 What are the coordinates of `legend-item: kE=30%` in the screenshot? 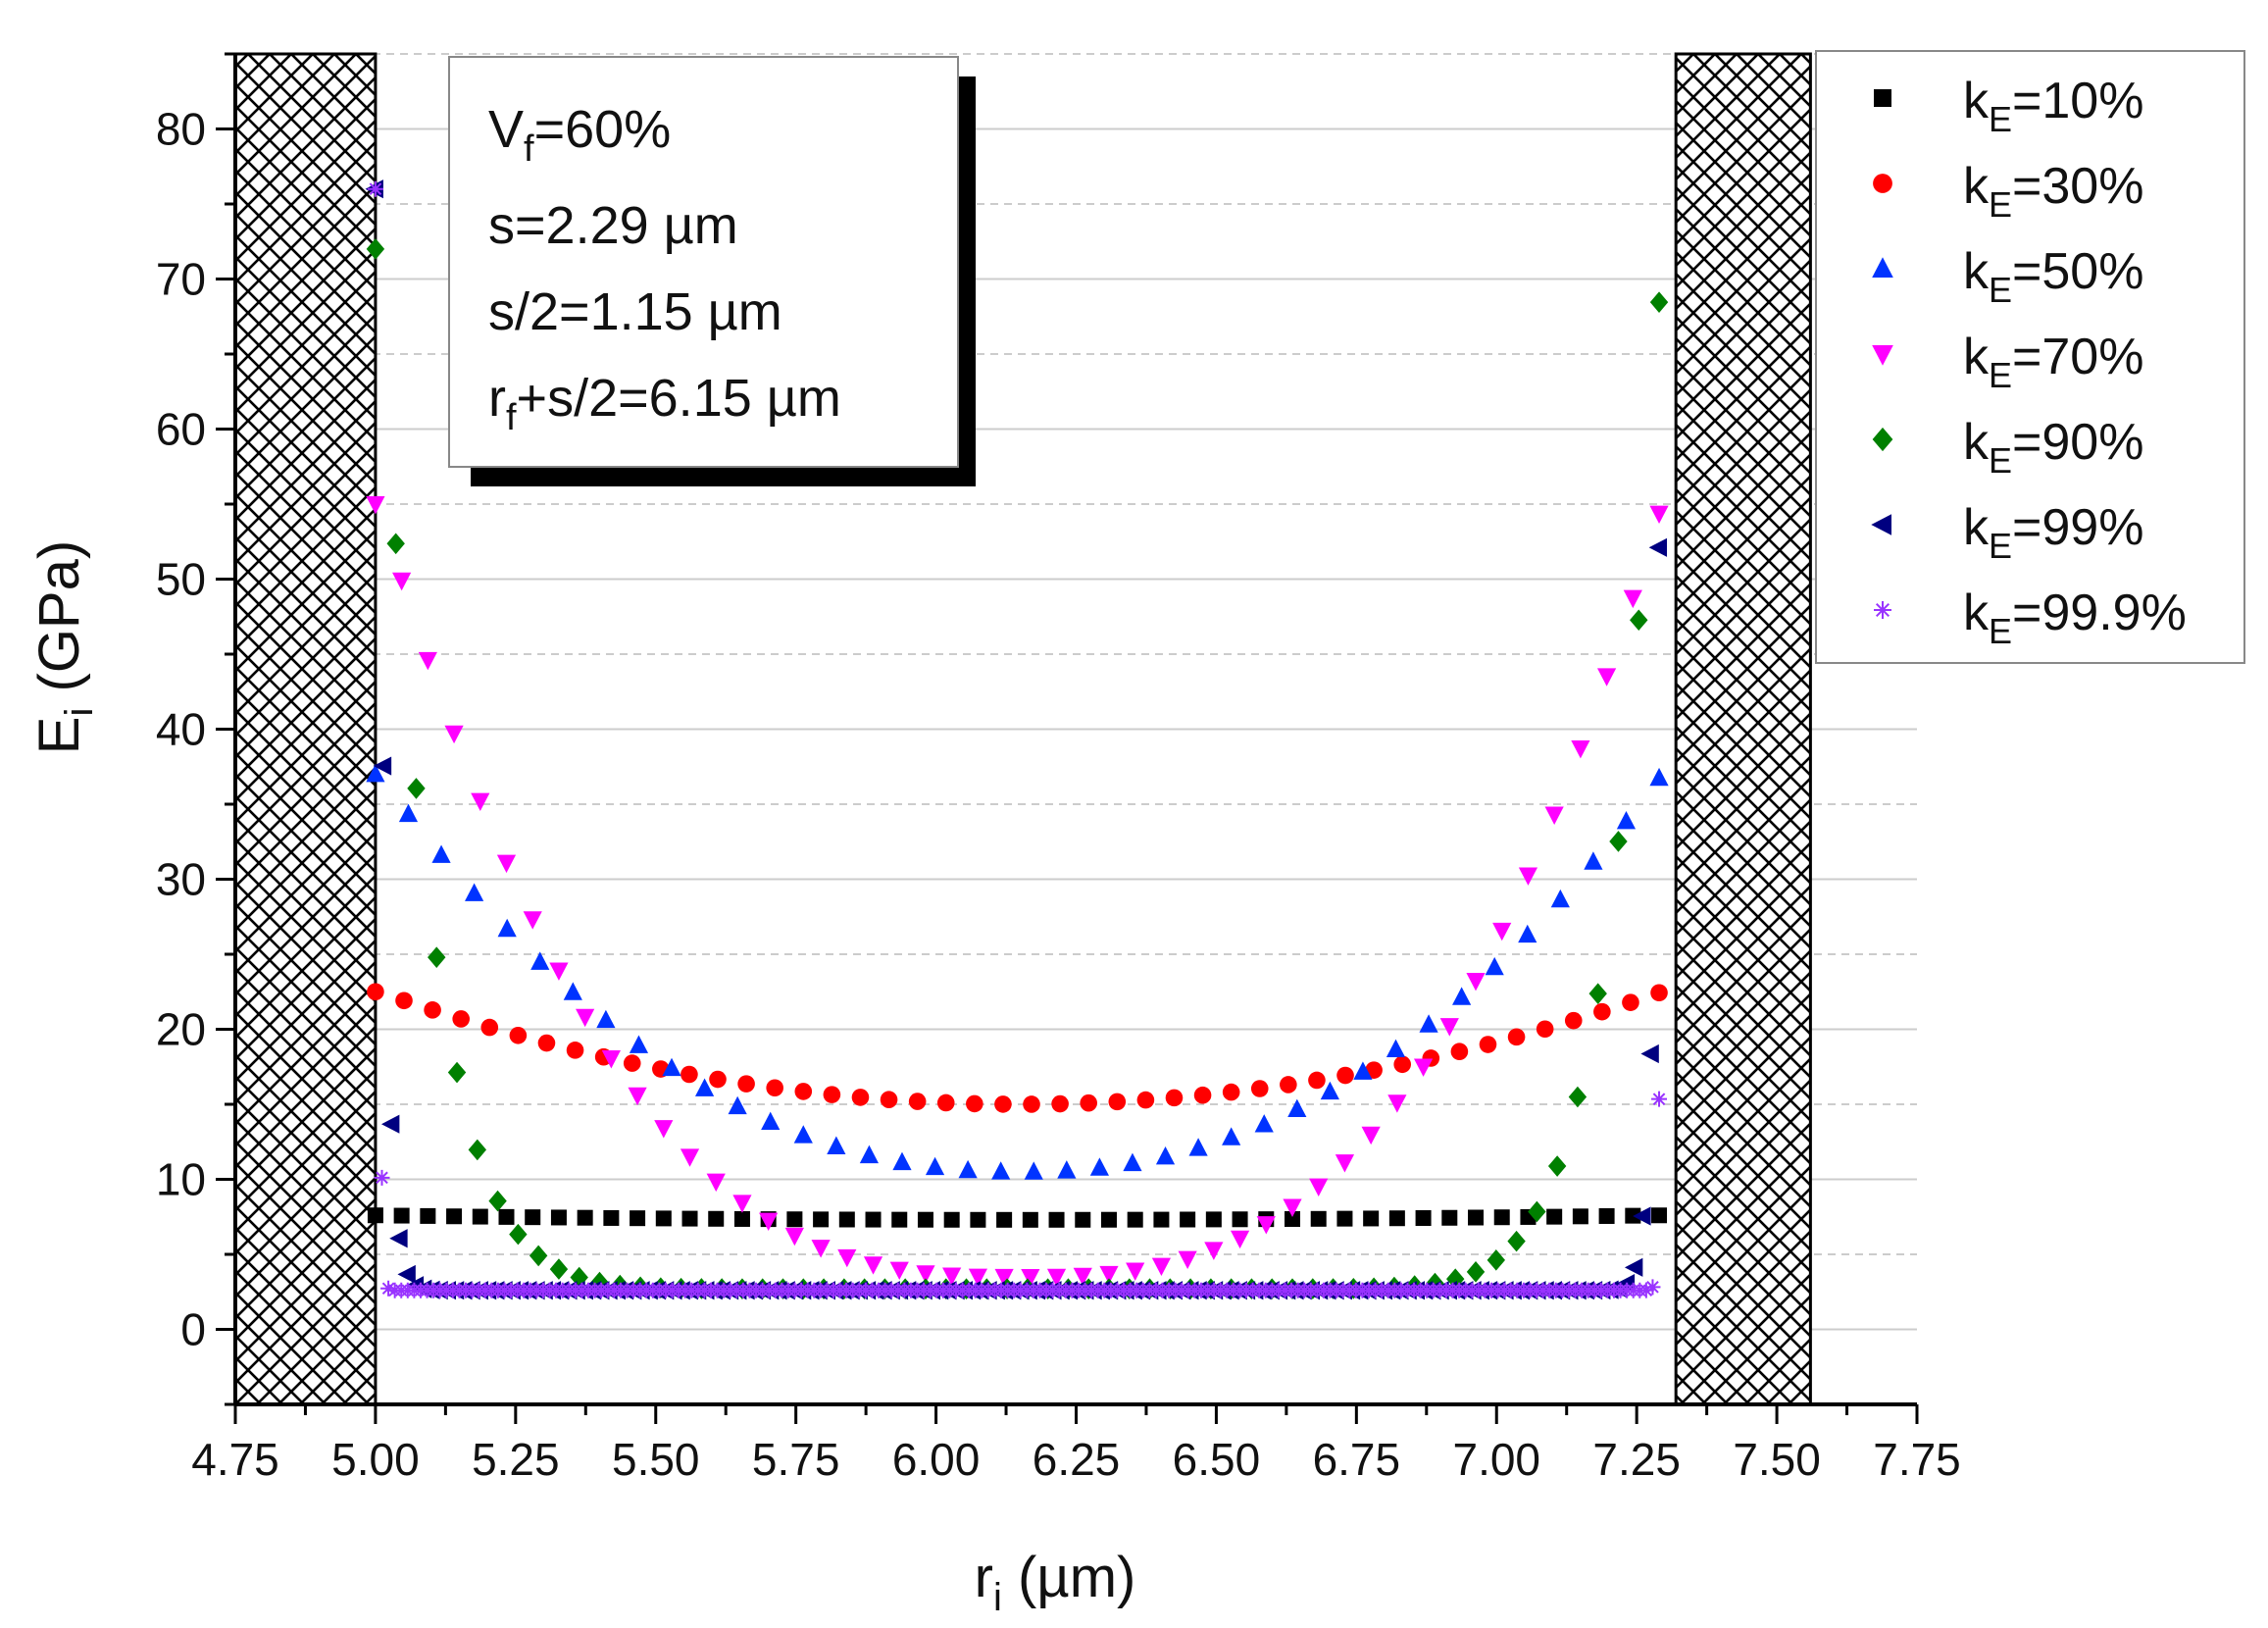 It's located at (2008, 191).